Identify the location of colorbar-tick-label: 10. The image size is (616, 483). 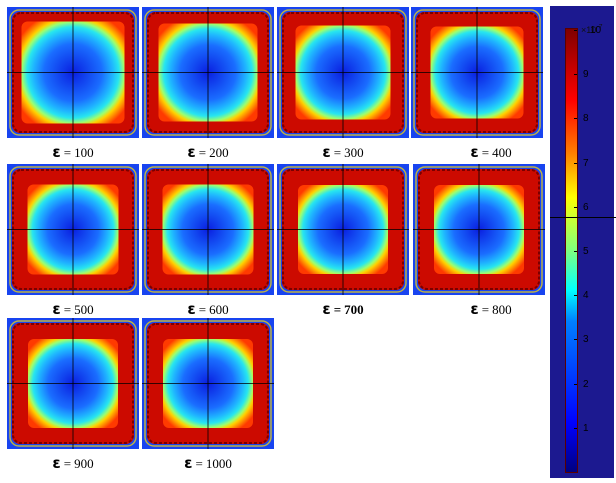
(596, 30).